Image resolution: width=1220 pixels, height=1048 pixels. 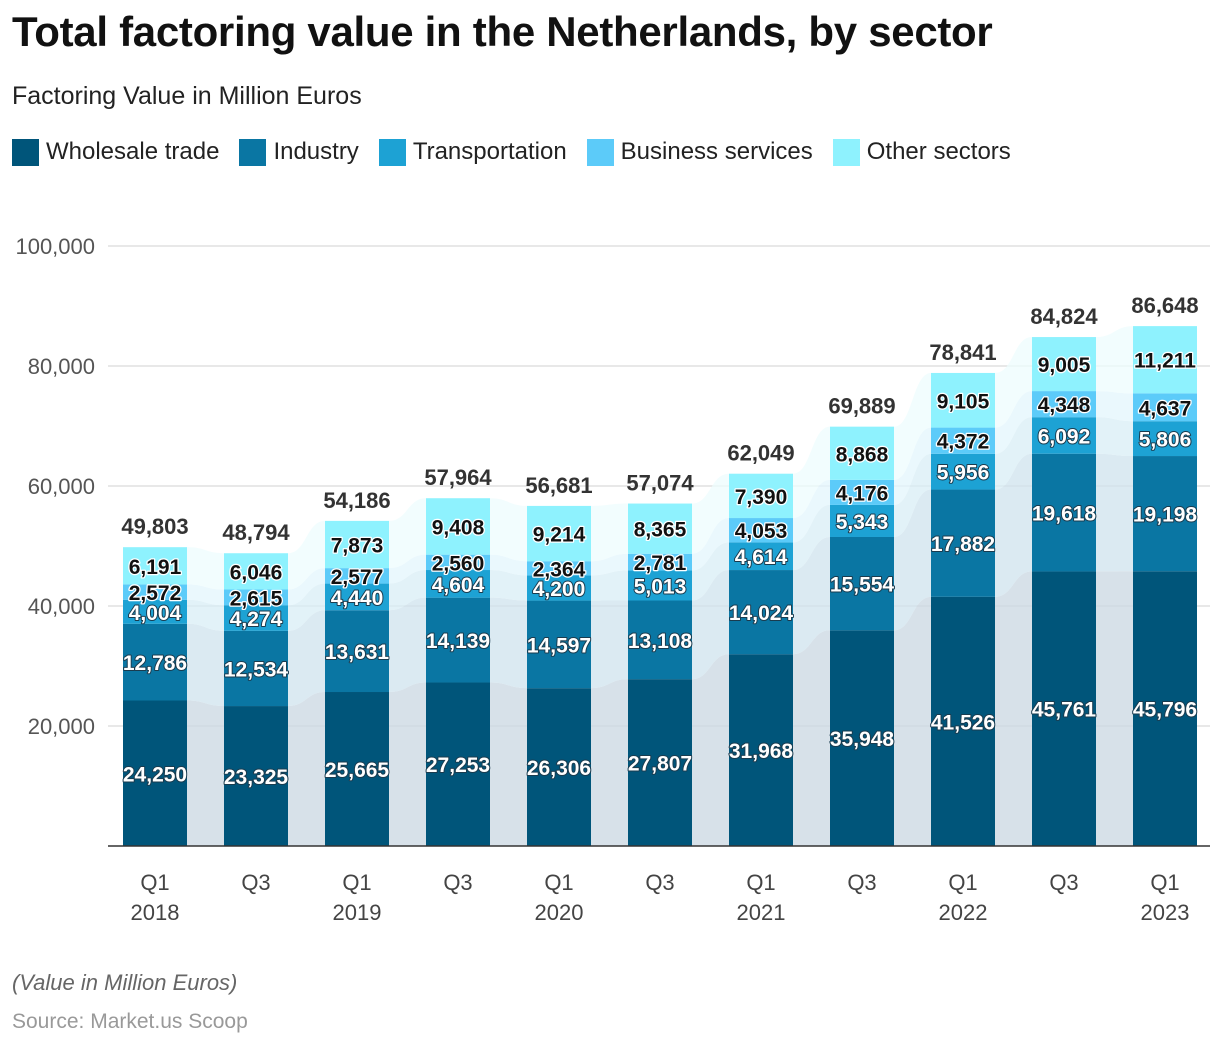 I want to click on data-label: 41,526, so click(x=963, y=722).